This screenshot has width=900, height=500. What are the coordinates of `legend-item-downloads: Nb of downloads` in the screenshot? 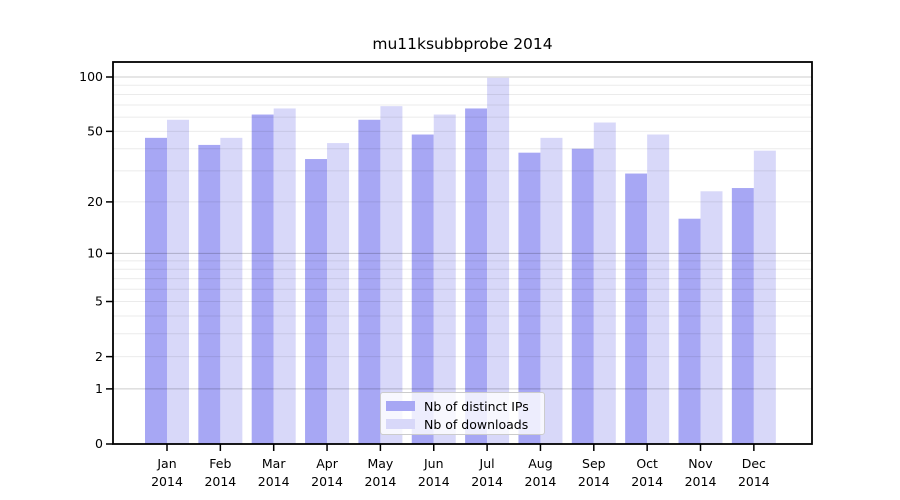 It's located at (464, 424).